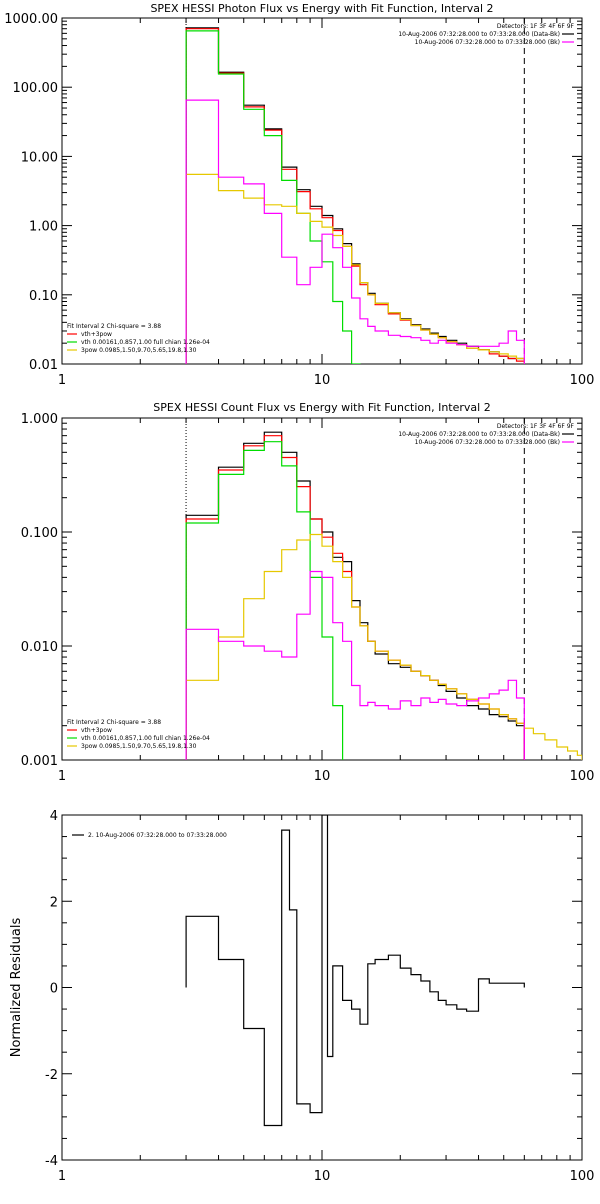 The width and height of the screenshot is (600, 1204). What do you see at coordinates (39, 647) in the screenshot?
I see `y-tick-label: 0.010` at bounding box center [39, 647].